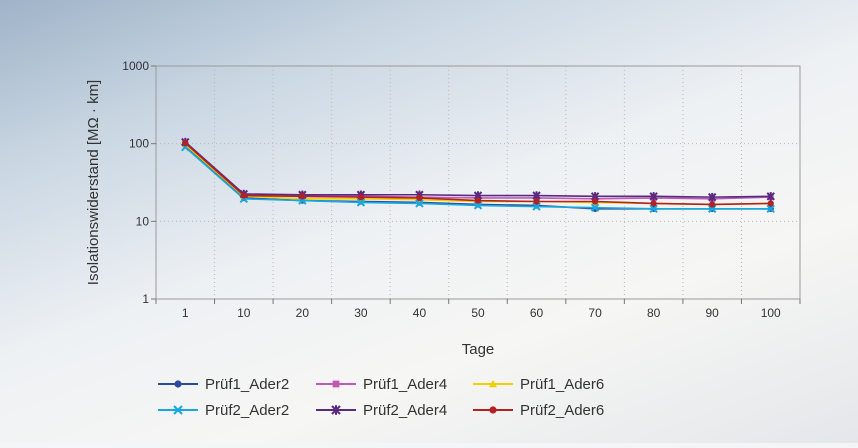  I want to click on legend-item: Prüf1_Ader6, so click(538, 384).